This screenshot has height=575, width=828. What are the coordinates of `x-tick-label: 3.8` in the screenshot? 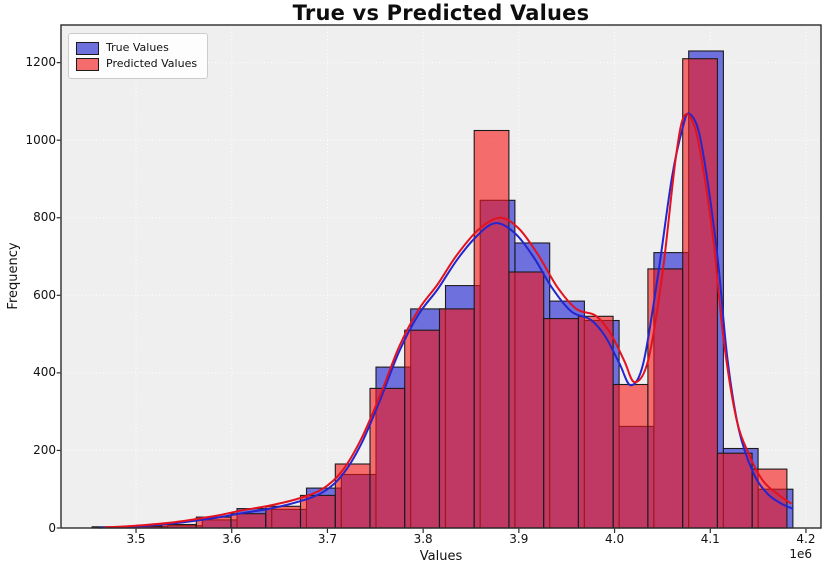 It's located at (423, 539).